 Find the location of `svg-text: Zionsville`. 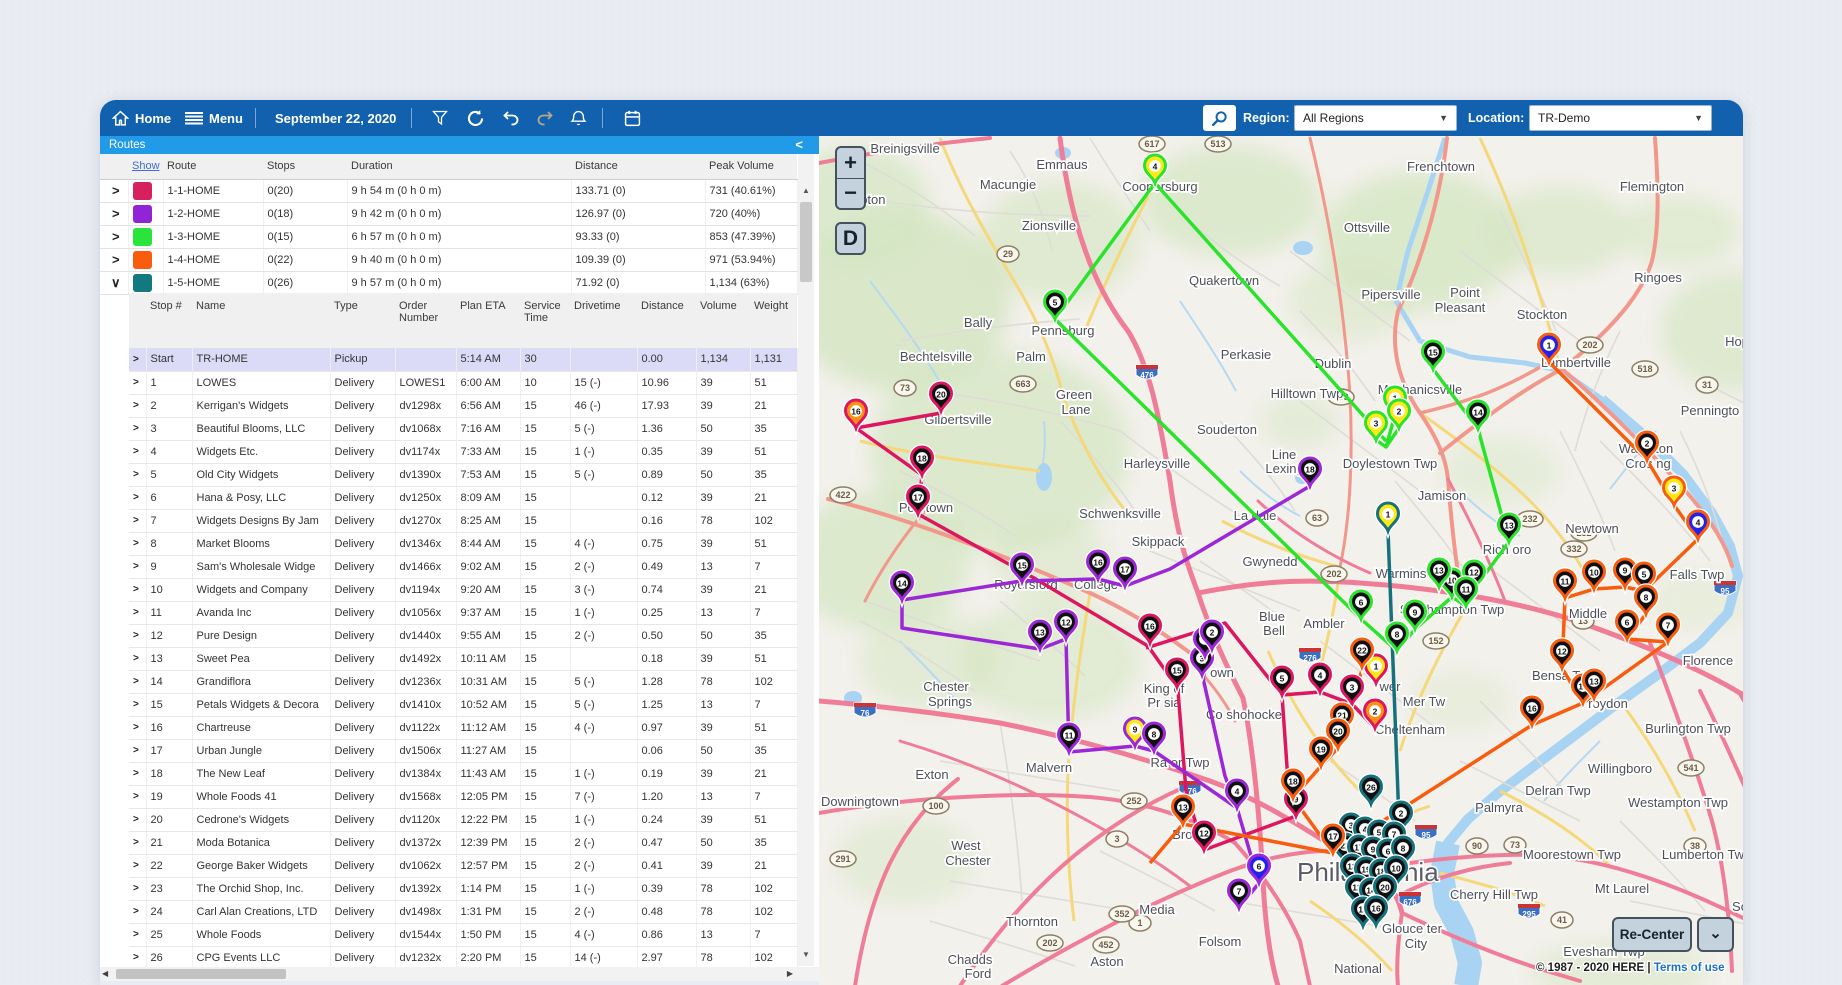

svg-text: Zionsville is located at coordinates (1049, 225).